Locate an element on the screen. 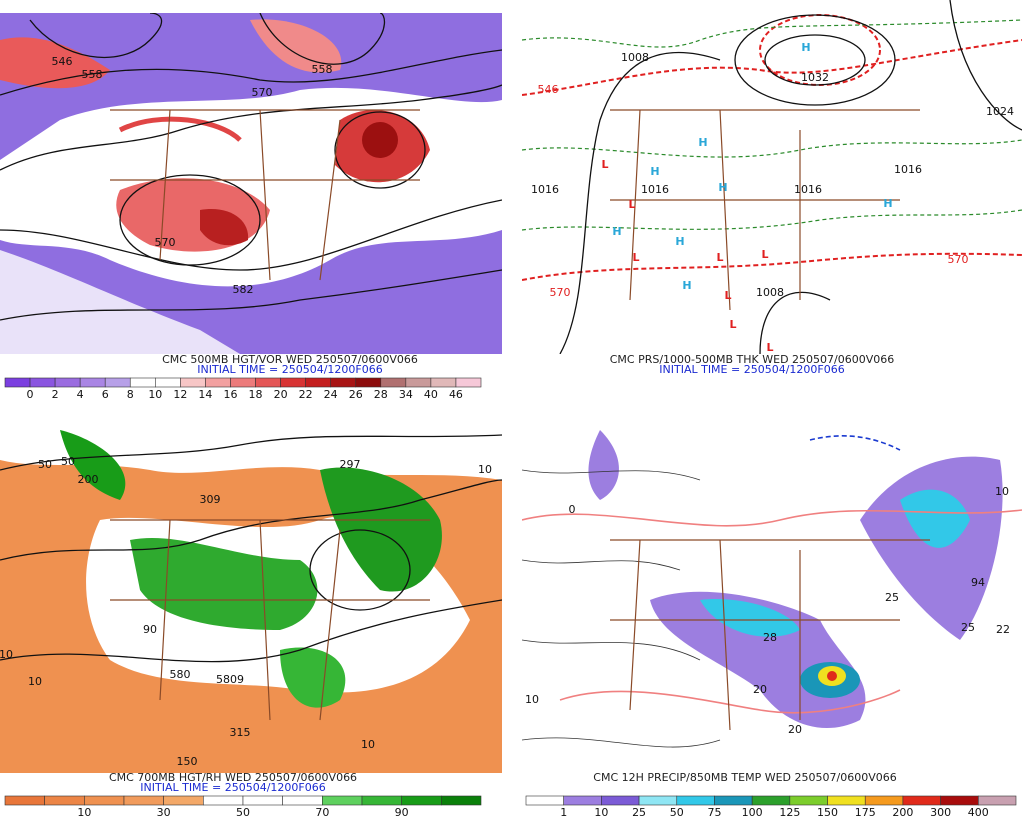 Image resolution: width=1024 pixels, height=819 pixels. map-label: 22 is located at coordinates (1003, 629).